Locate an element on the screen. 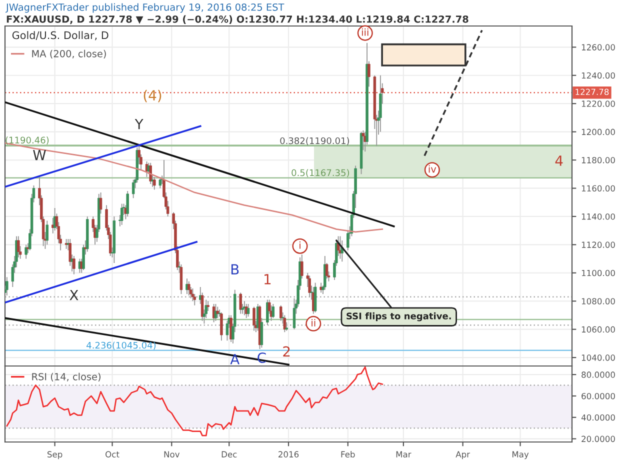 The image size is (624, 464). x-tick-label: Mar is located at coordinates (404, 454).